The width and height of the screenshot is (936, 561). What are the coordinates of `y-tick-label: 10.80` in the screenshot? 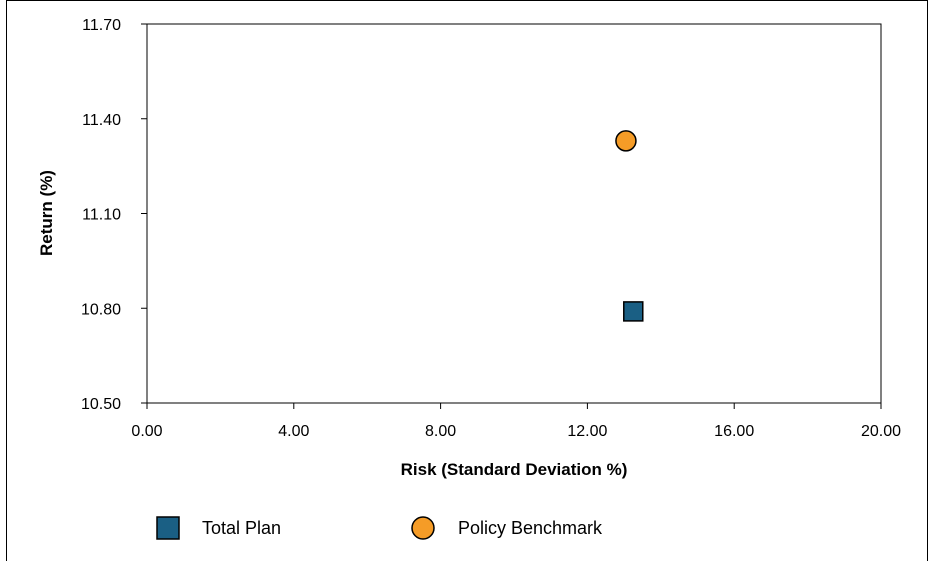 It's located at (101, 309).